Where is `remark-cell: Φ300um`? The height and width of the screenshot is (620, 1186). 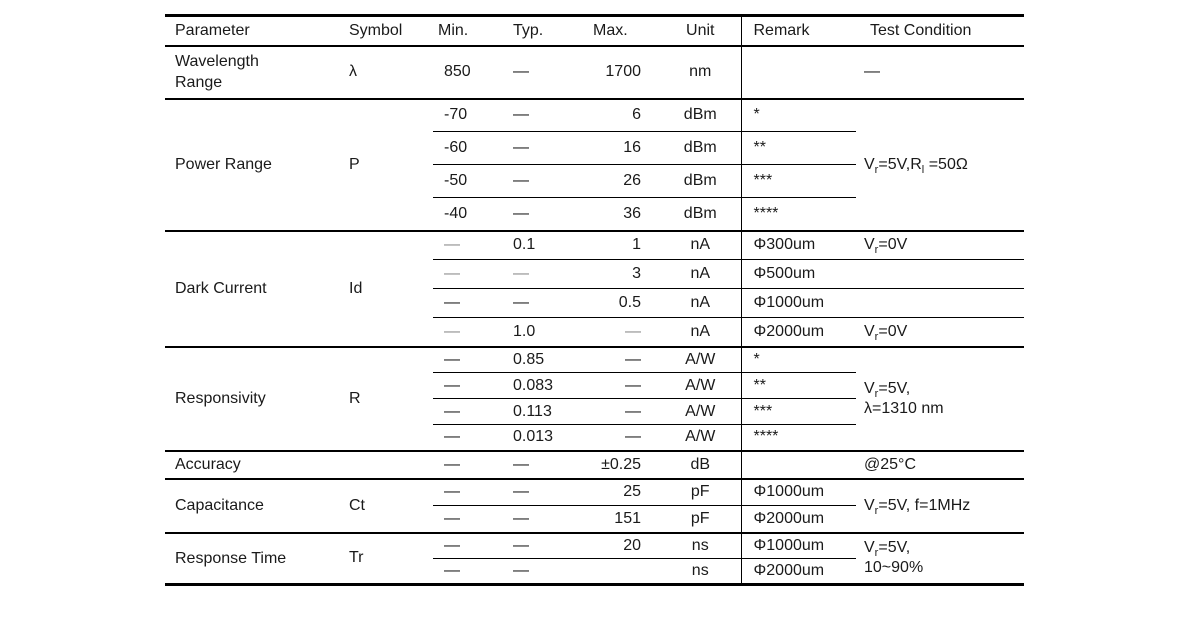
remark-cell: Φ300um is located at coordinates (798, 245).